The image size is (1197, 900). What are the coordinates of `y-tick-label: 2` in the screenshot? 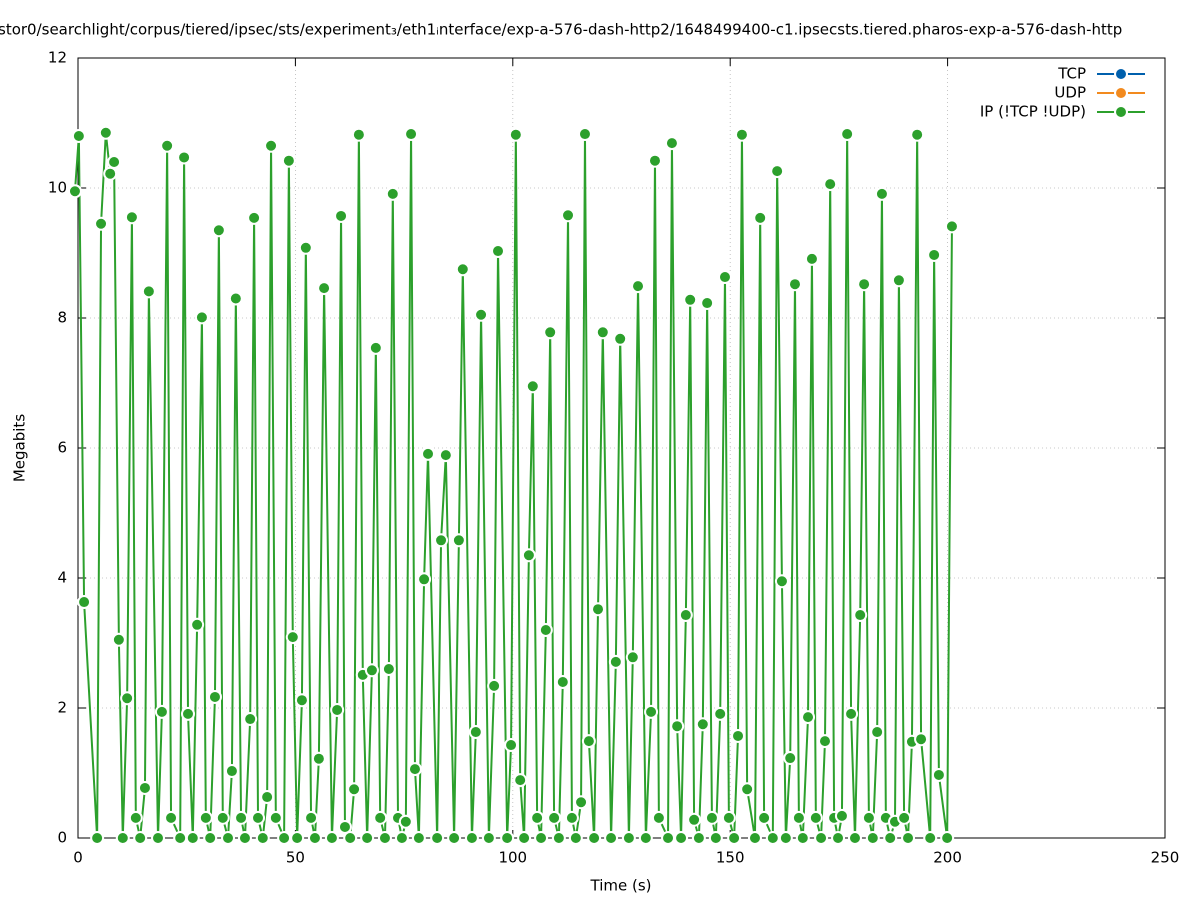 It's located at (62, 708).